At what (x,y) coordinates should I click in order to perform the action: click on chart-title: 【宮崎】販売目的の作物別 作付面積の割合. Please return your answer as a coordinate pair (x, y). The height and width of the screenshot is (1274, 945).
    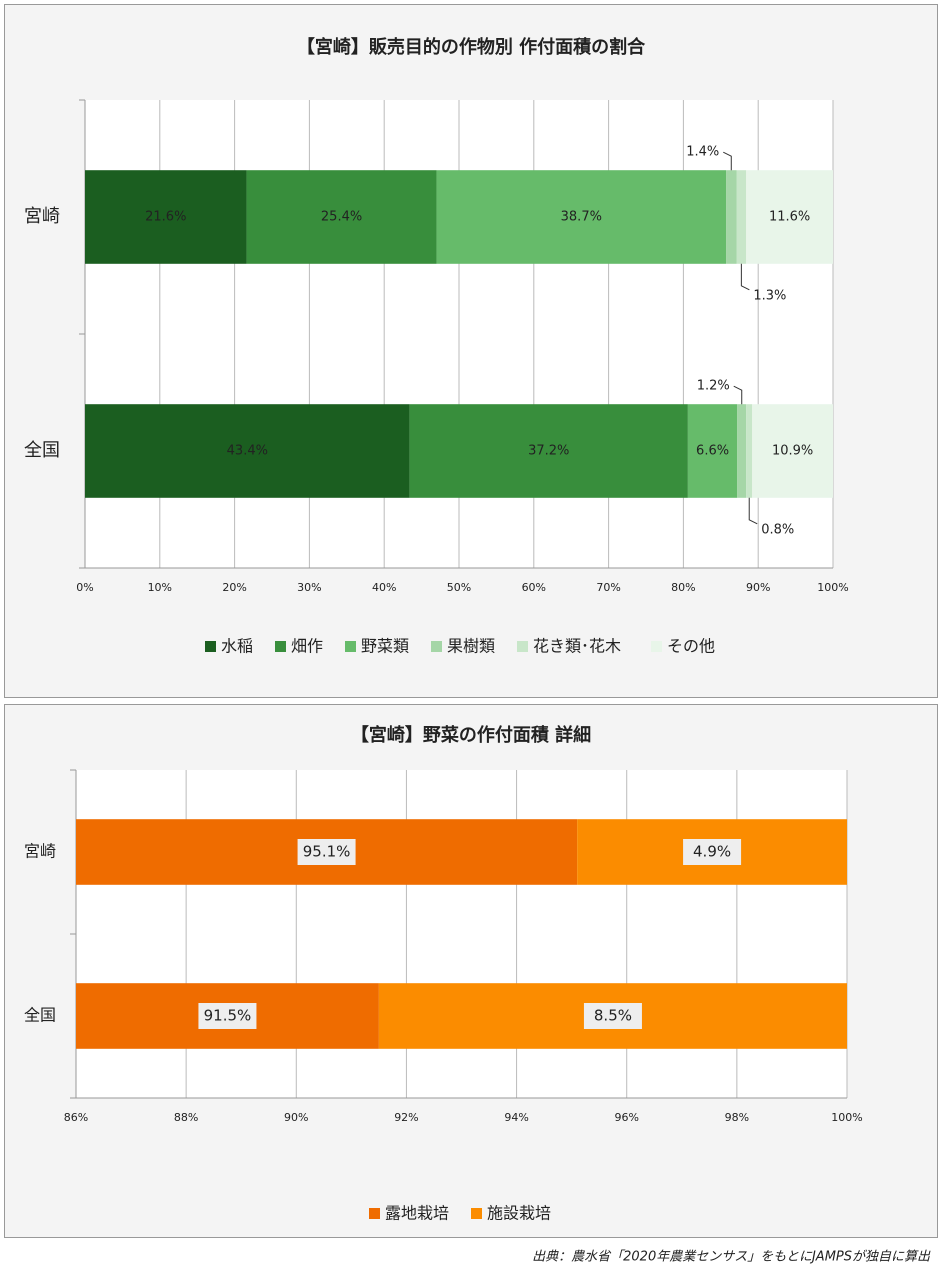
    Looking at the image, I should click on (471, 47).